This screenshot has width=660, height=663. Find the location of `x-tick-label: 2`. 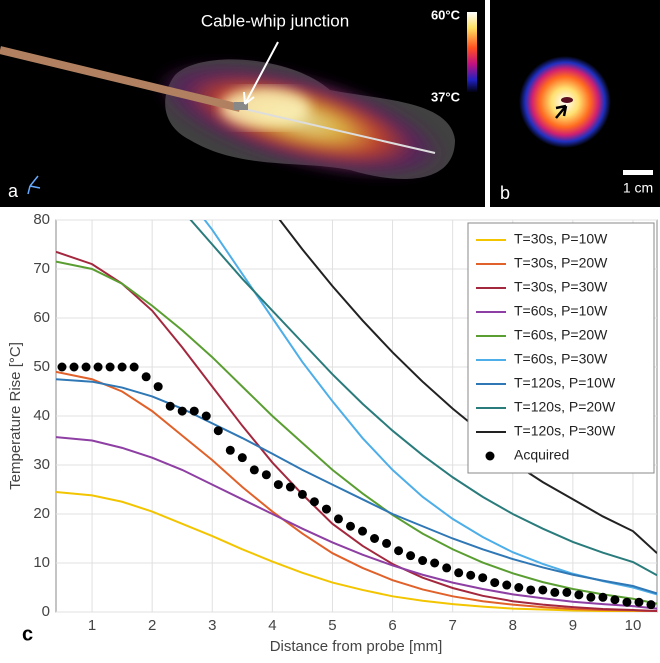

x-tick-label: 2 is located at coordinates (152, 625).